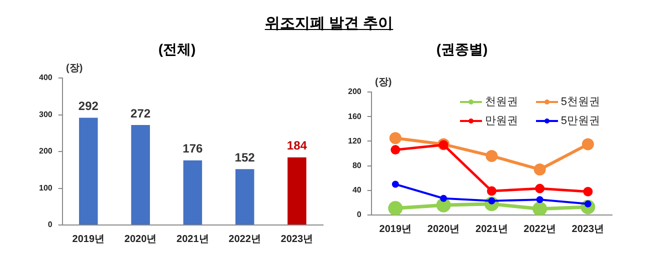  What do you see at coordinates (580, 121) in the screenshot?
I see `legend-label: 5만원권` at bounding box center [580, 121].